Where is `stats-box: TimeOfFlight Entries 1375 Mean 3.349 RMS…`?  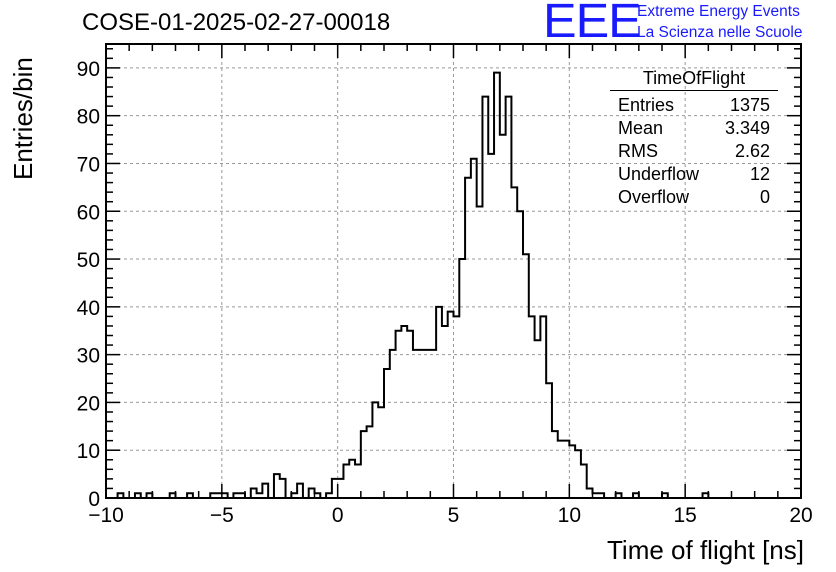
stats-box: TimeOfFlight Entries 1375 Mean 3.349 RMS… is located at coordinates (694, 138).